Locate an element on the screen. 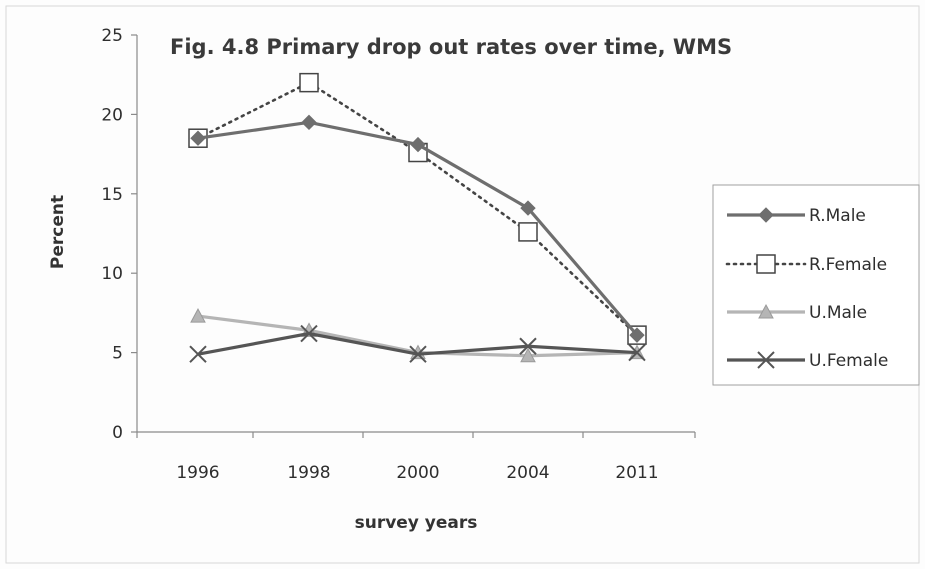 The width and height of the screenshot is (925, 569). x-axis-title: survey years is located at coordinates (416, 523).